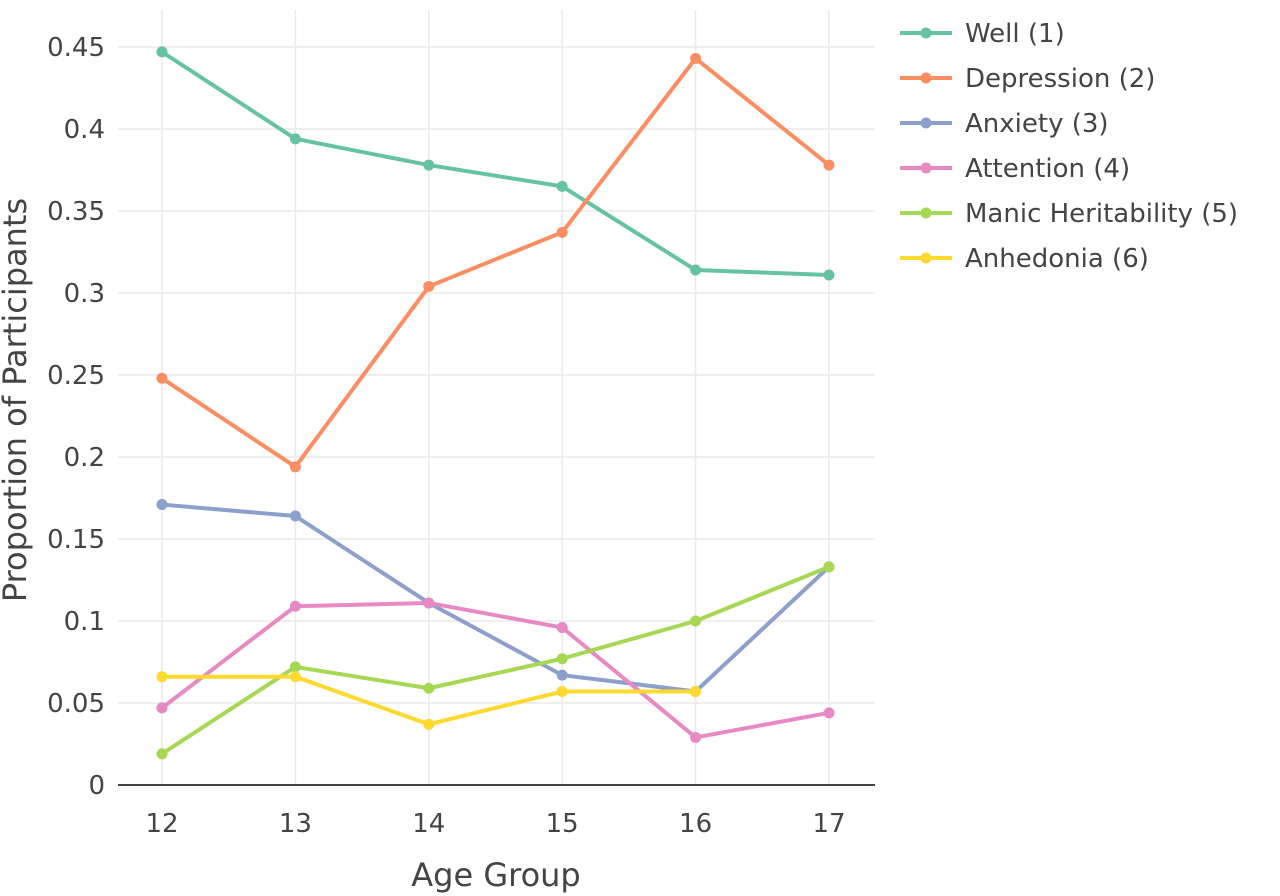  What do you see at coordinates (76, 540) in the screenshot?
I see `y-tick-label: 0.15` at bounding box center [76, 540].